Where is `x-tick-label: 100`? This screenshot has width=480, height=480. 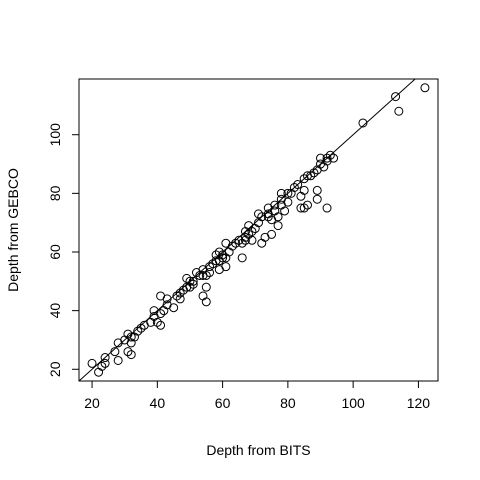 x-tick-label: 100 is located at coordinates (353, 403).